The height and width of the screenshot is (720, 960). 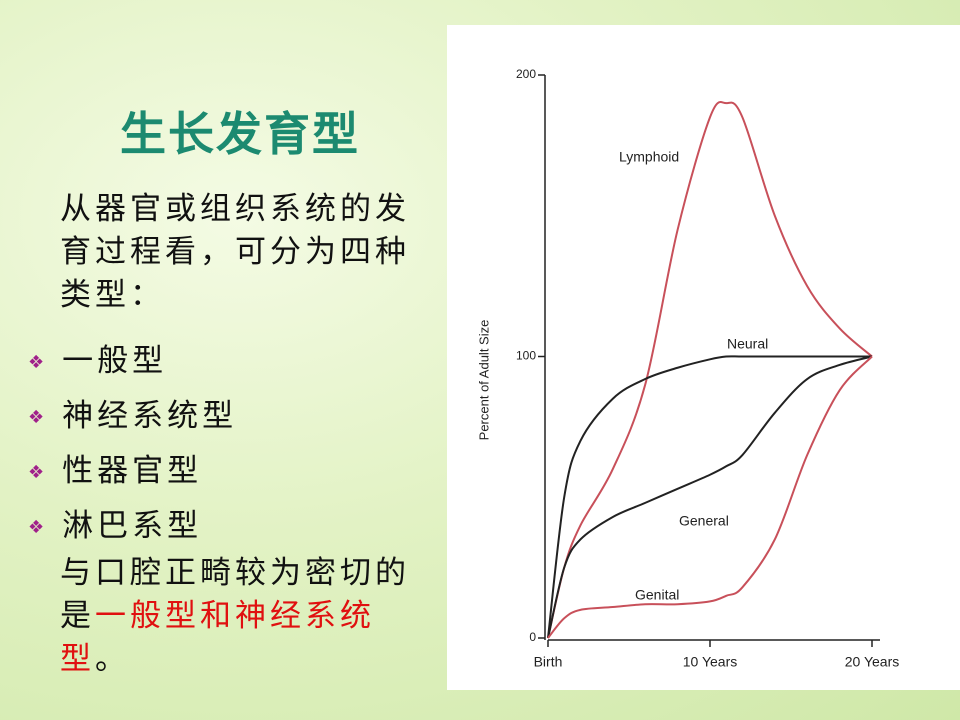 I want to click on conclusion: 与口腔正畸较为密切的 是一般型和神经系统型。, so click(x=250, y=616).